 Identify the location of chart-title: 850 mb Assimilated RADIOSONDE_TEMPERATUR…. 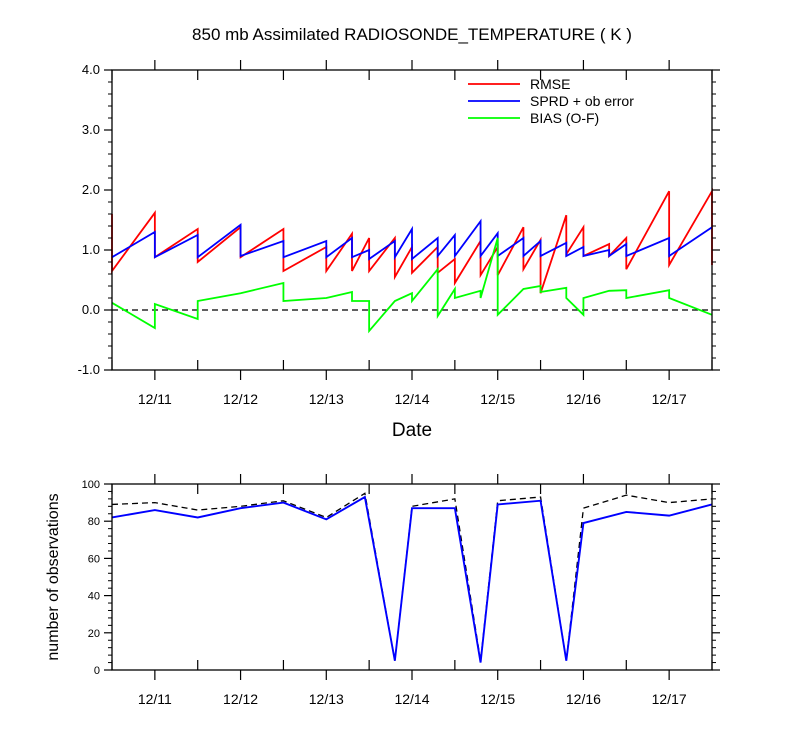
(412, 34).